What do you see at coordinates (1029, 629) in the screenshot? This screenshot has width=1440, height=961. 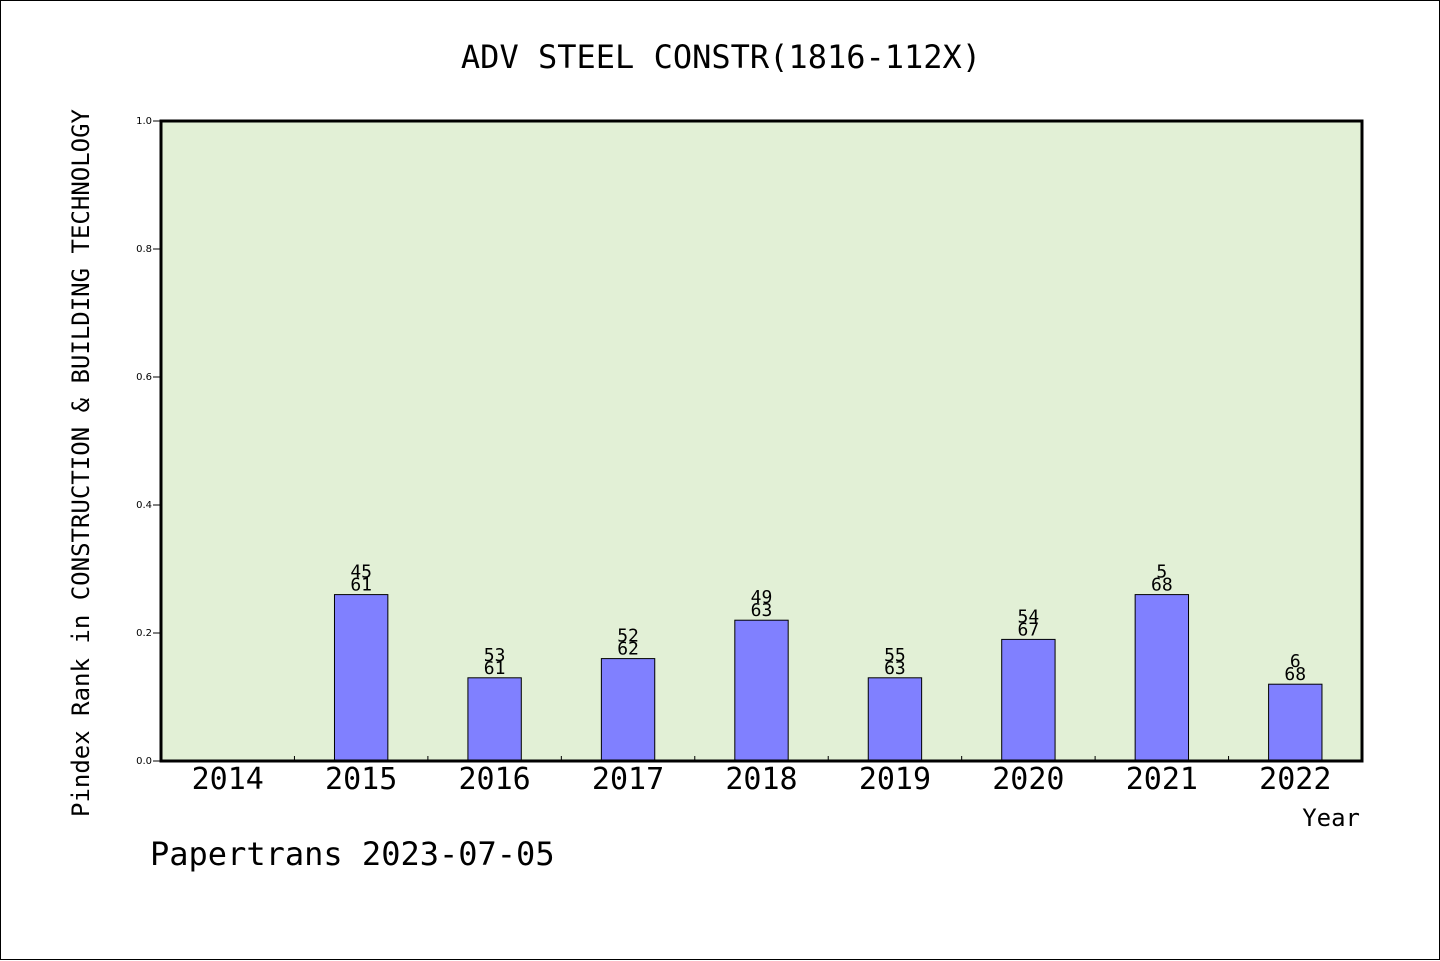 I see `bar-label-bottom: 67` at bounding box center [1029, 629].